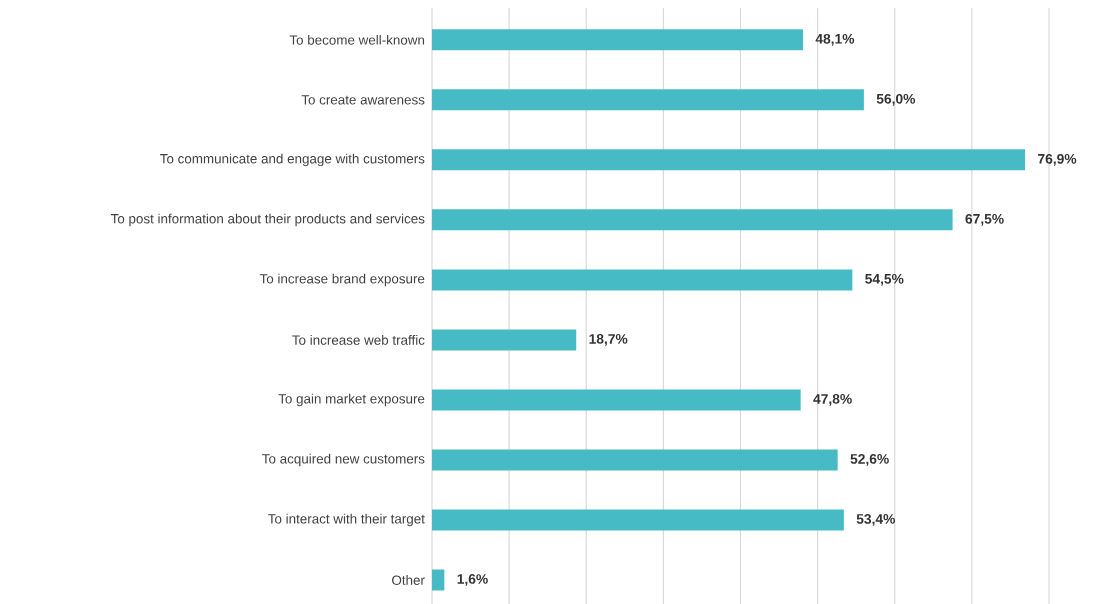  What do you see at coordinates (1057, 159) in the screenshot?
I see `data-label: 76,9%` at bounding box center [1057, 159].